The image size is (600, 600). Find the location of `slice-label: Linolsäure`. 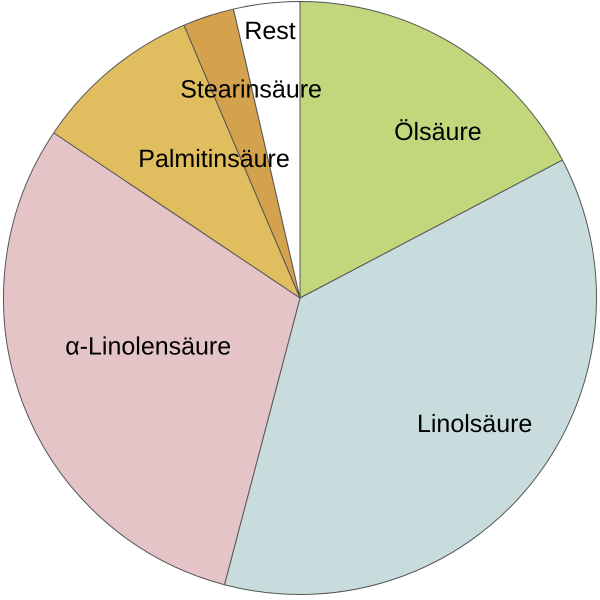

slice-label: Linolsäure is located at coordinates (474, 424).